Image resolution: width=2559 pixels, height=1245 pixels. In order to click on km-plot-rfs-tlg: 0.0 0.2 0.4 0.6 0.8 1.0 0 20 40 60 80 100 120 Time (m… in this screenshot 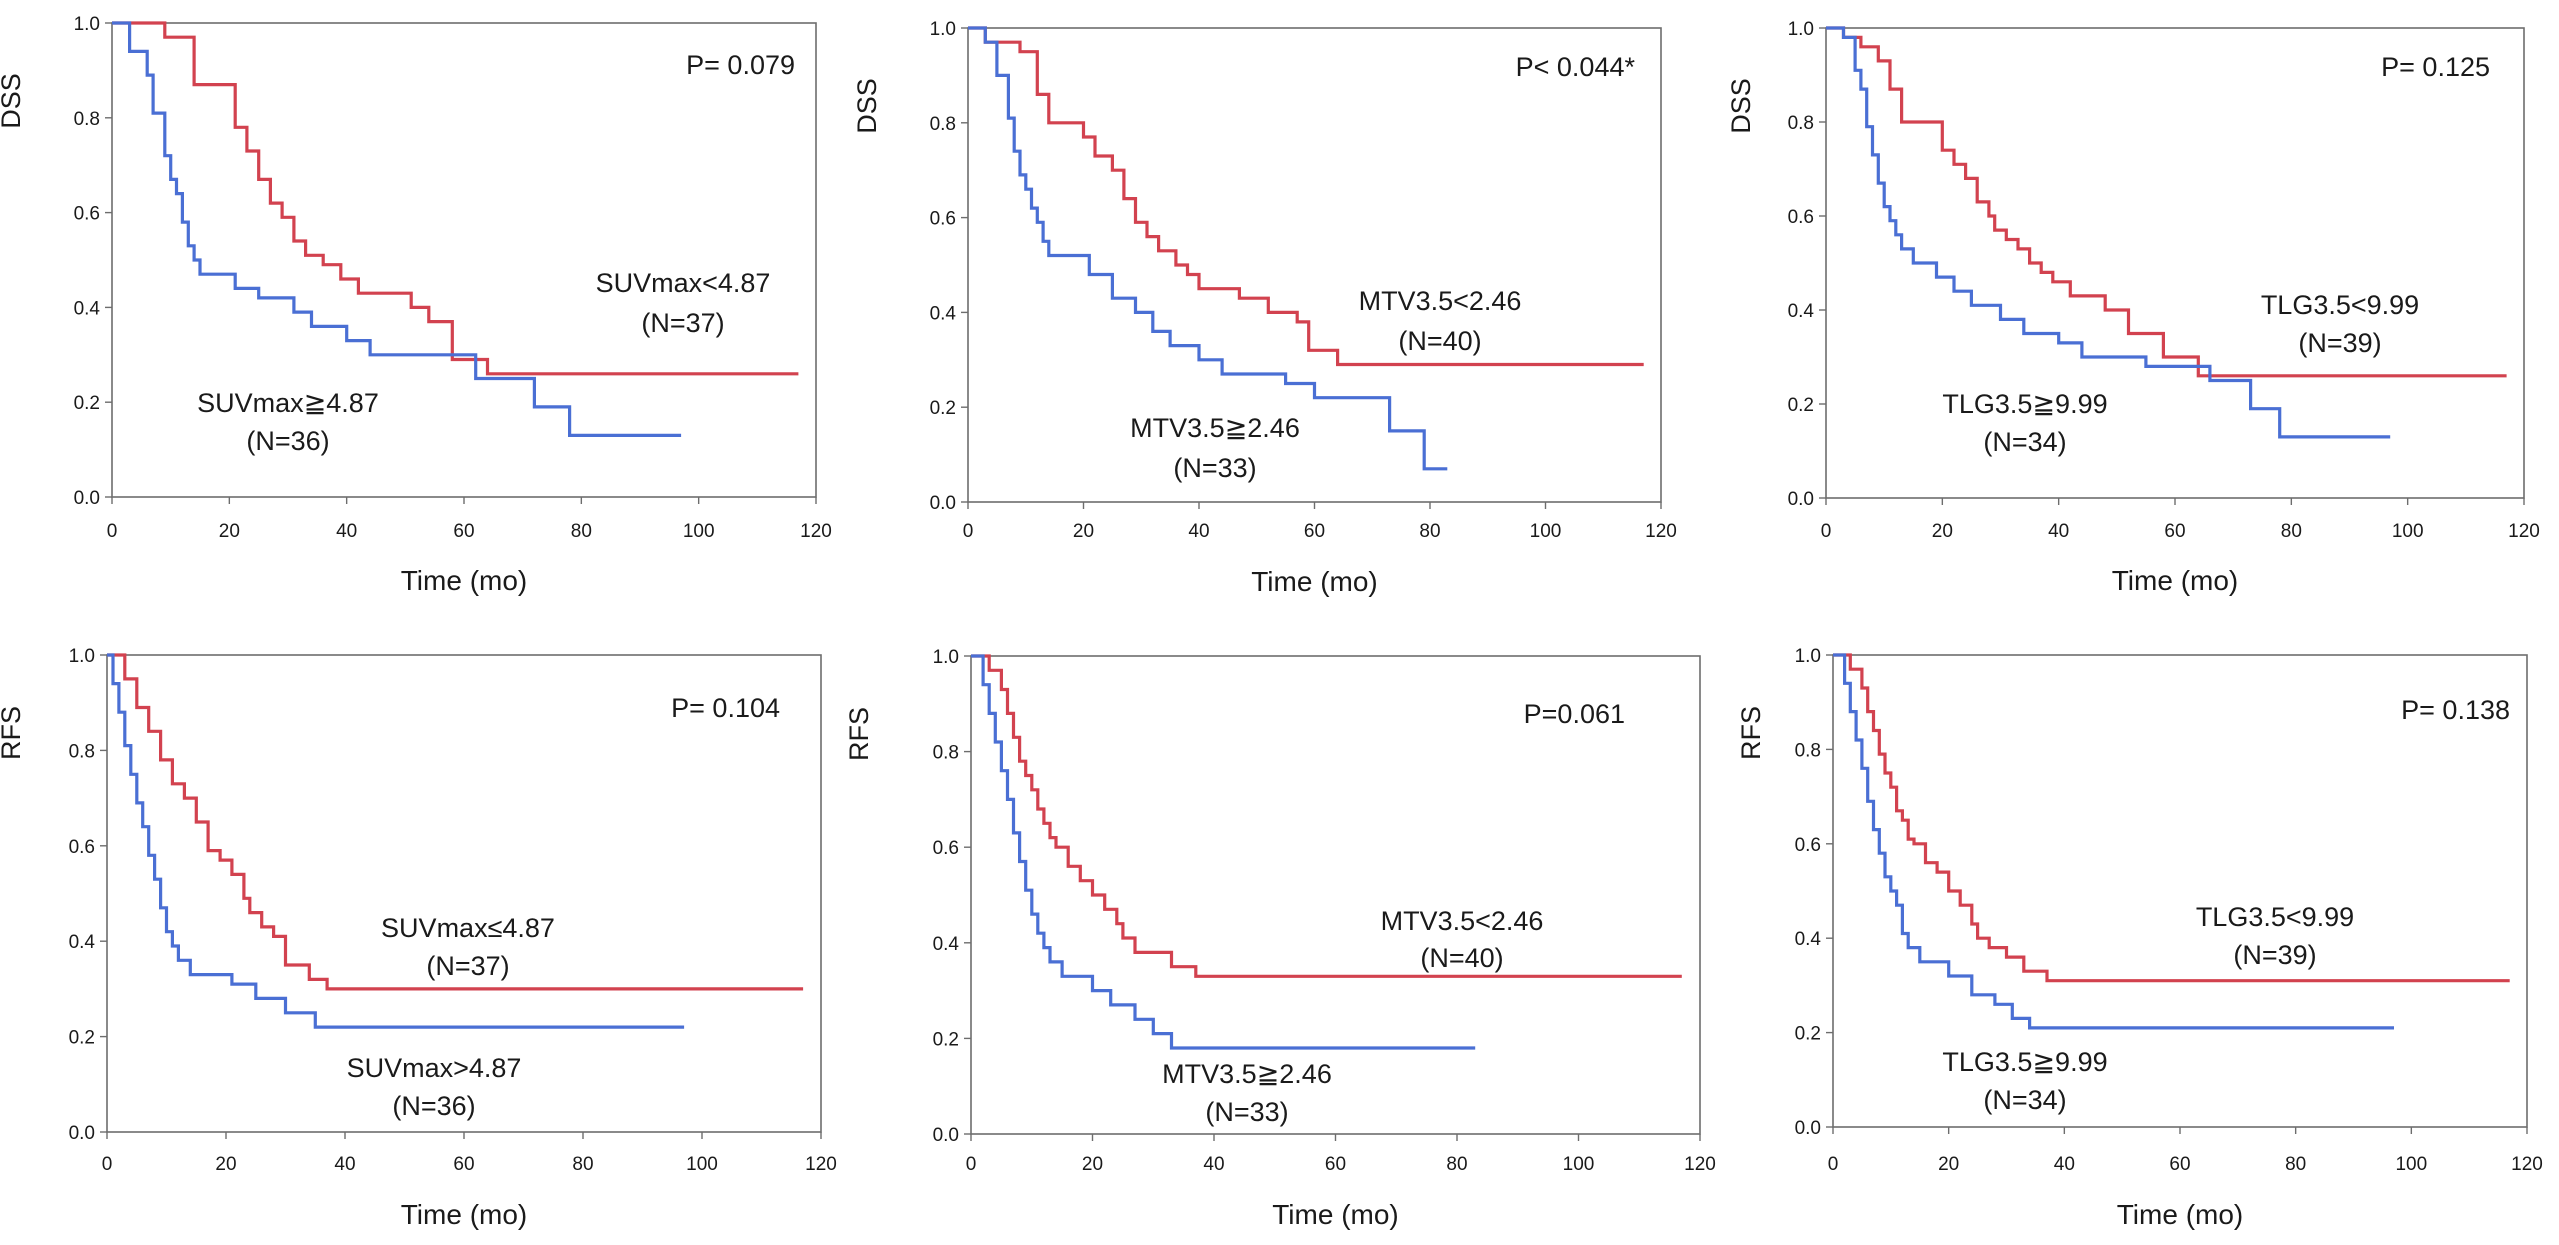, I will do `click(2139, 938)`.